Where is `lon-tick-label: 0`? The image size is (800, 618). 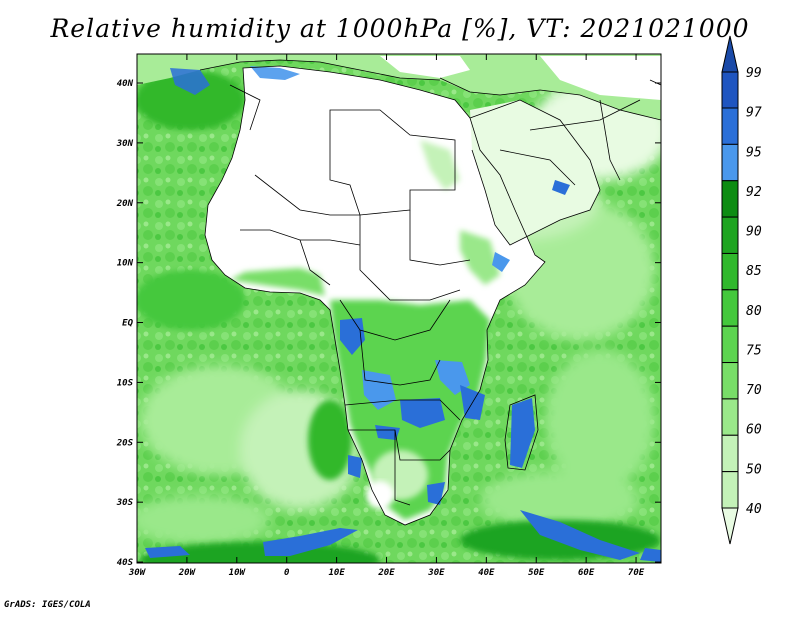
lon-tick-label: 0 is located at coordinates (287, 573).